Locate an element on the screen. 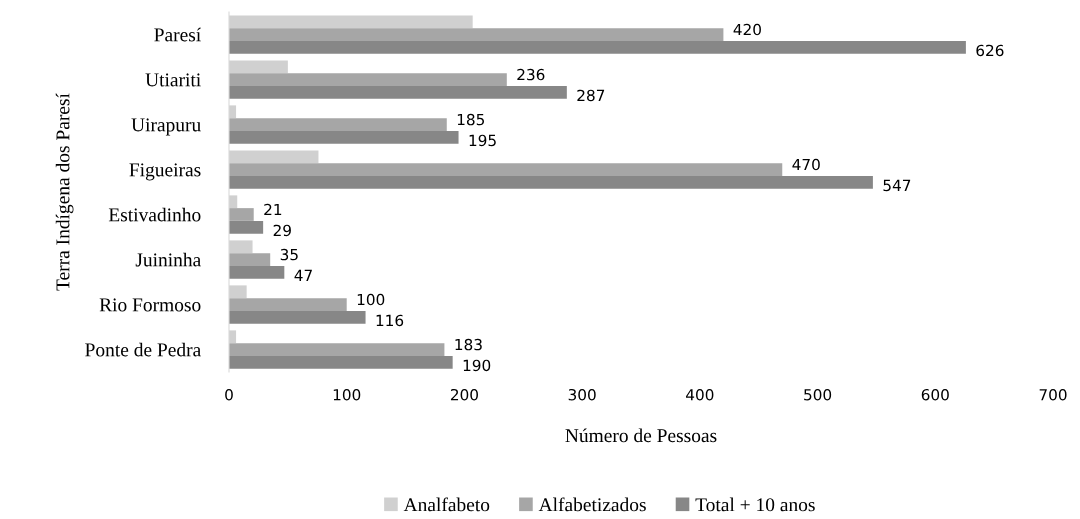 The width and height of the screenshot is (1080, 519). legend-label: Analfabeto is located at coordinates (446, 504).